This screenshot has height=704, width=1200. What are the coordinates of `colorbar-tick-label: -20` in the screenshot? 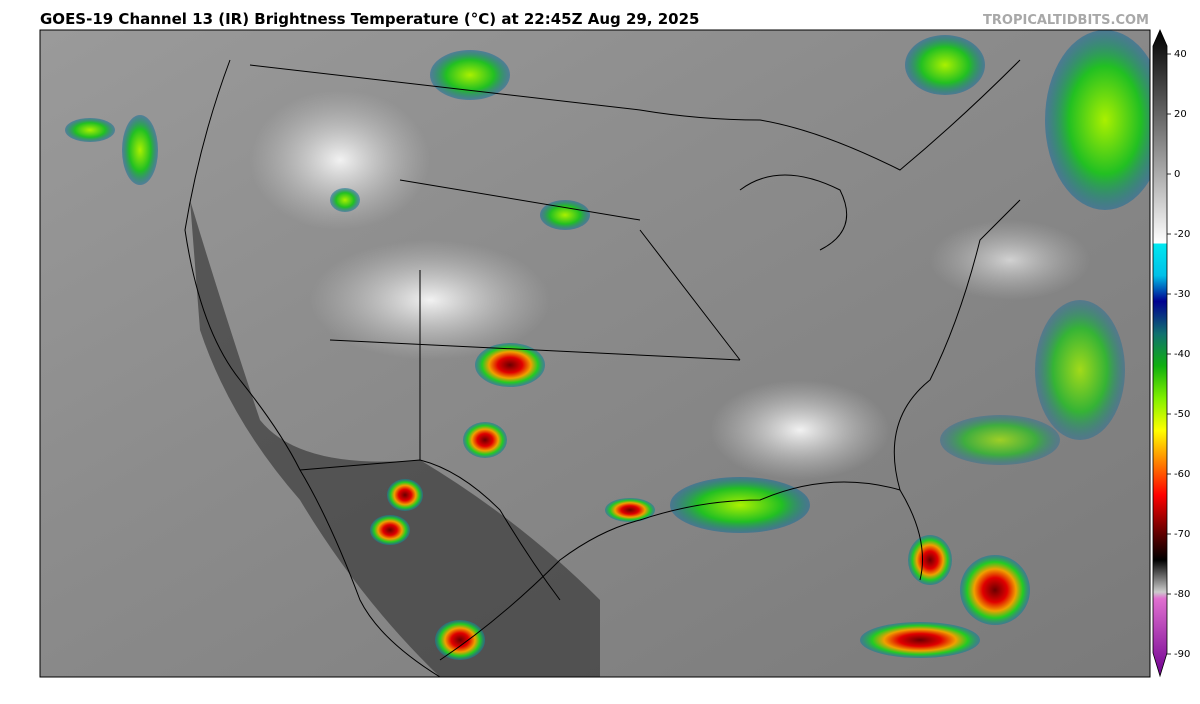 It's located at (1182, 234).